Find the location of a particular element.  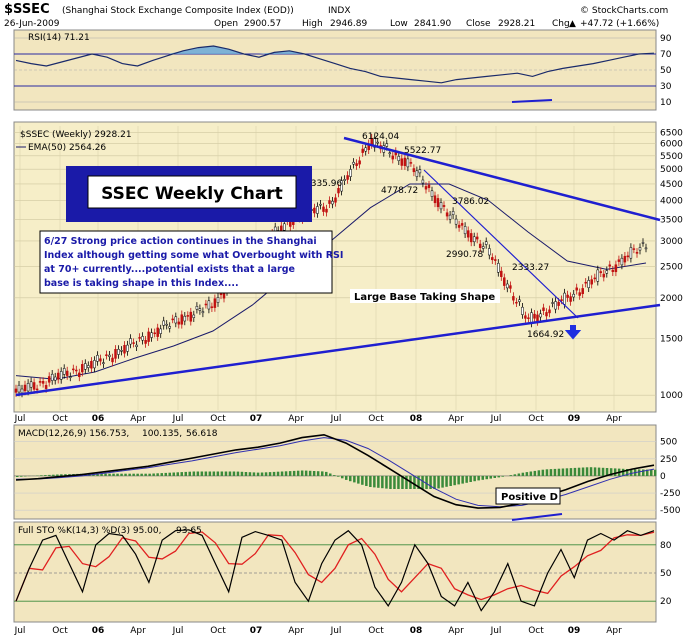

price-tick-label: 1000 is located at coordinates (671, 396).